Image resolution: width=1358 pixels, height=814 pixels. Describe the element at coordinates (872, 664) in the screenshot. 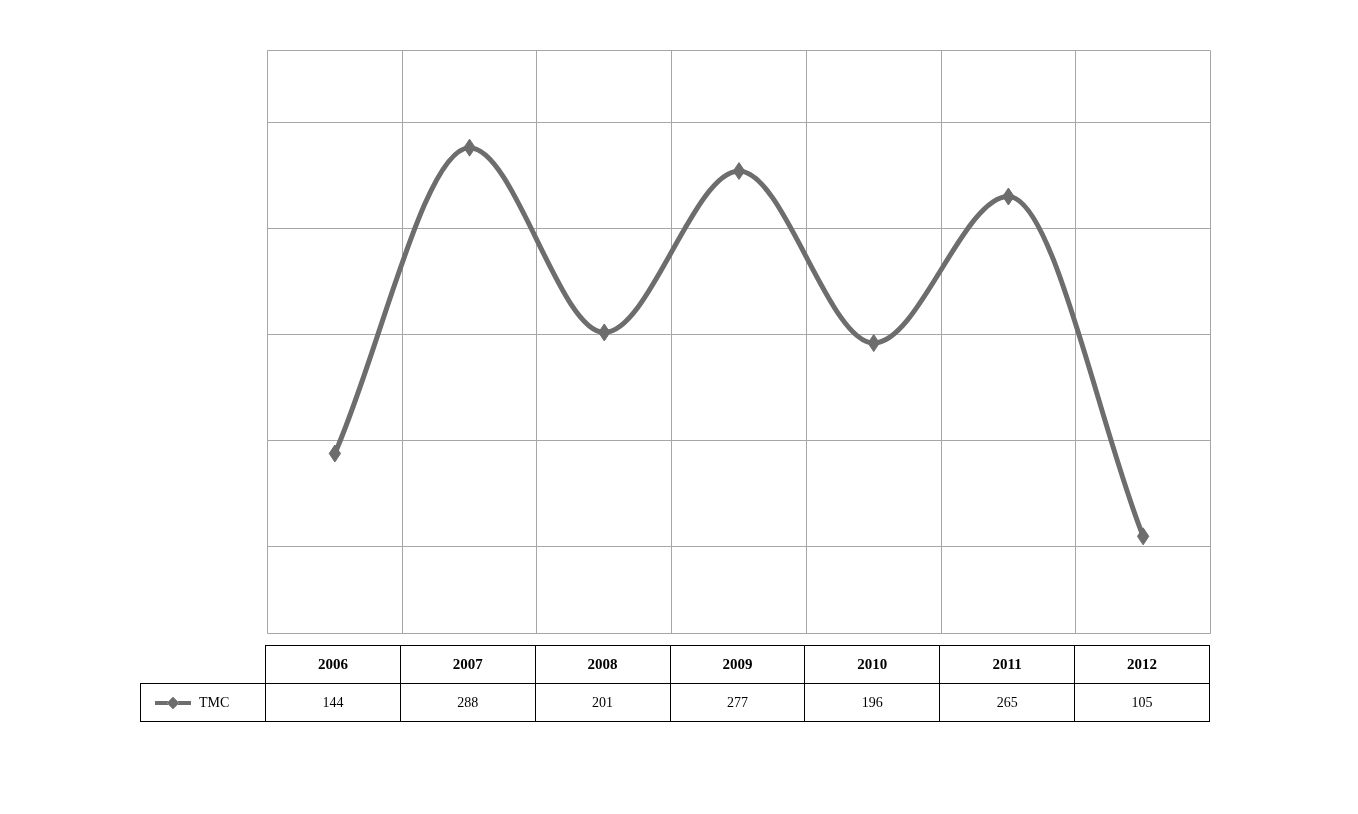

I see `x-tick-label: 2010` at that location.